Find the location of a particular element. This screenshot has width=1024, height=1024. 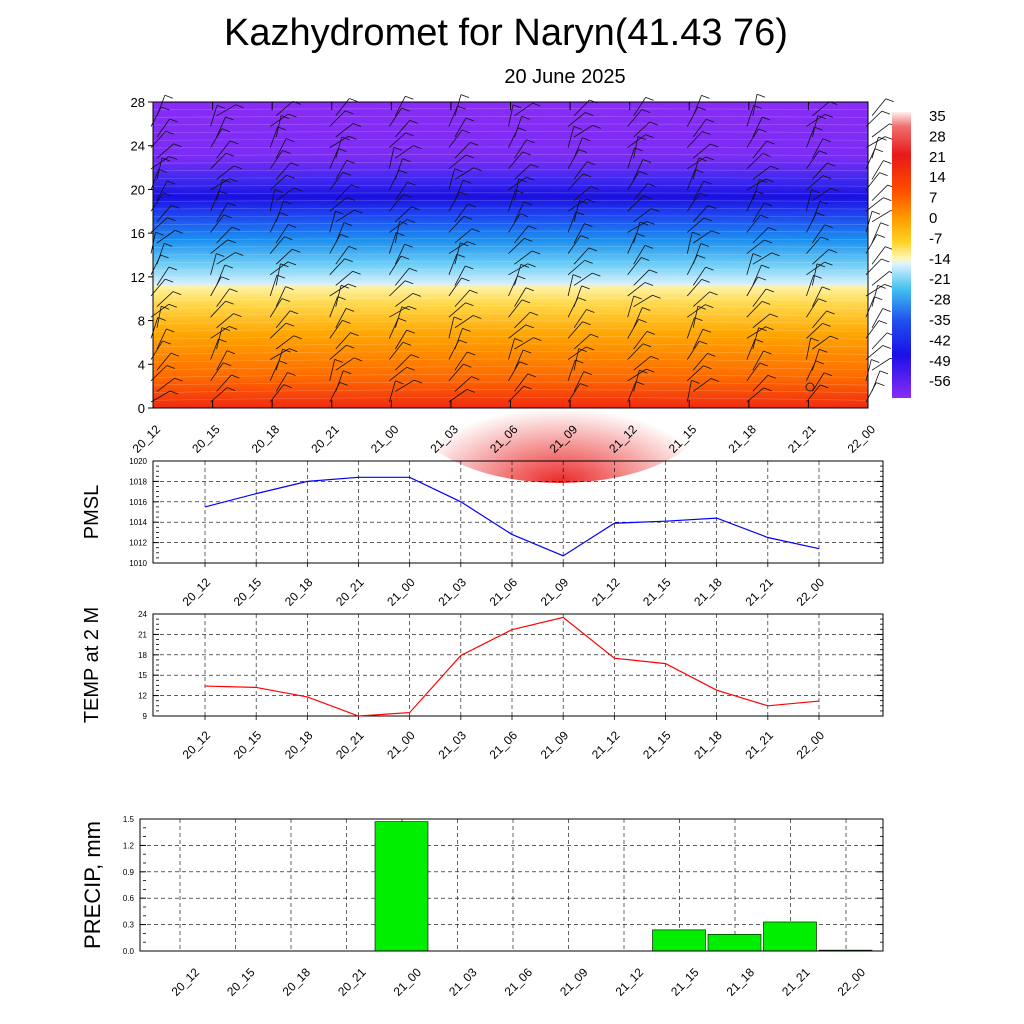

pmsl-x-tick-label: 20_18 is located at coordinates (299, 592).